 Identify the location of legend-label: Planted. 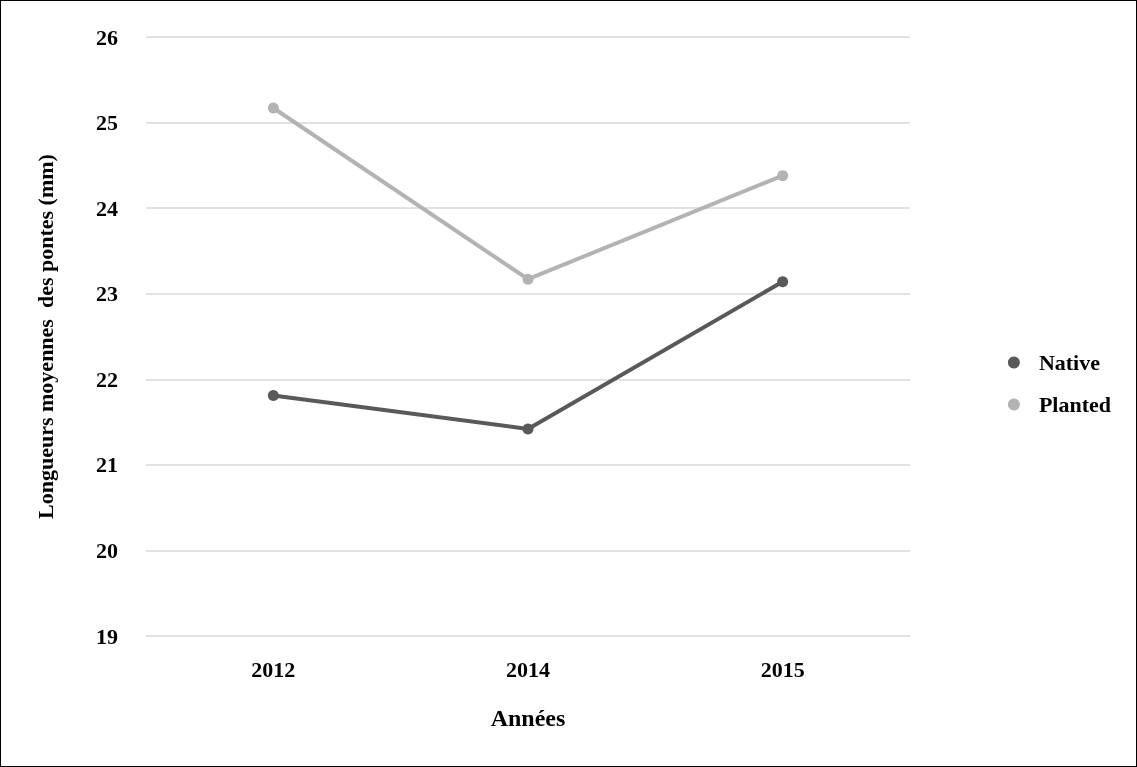
(1075, 404).